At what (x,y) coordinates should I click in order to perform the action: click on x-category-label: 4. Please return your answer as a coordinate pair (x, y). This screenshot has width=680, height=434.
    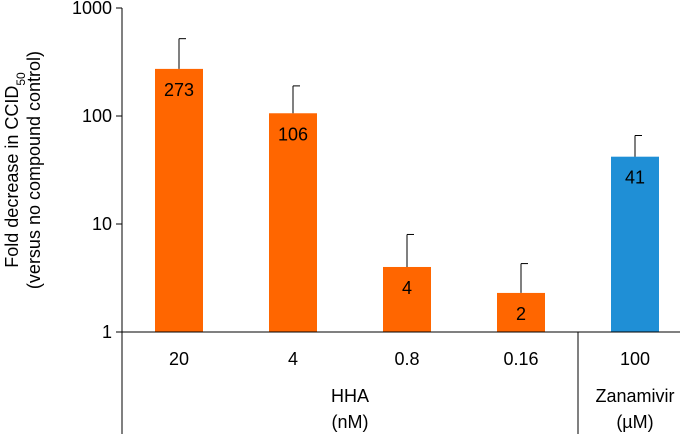
    Looking at the image, I should click on (293, 359).